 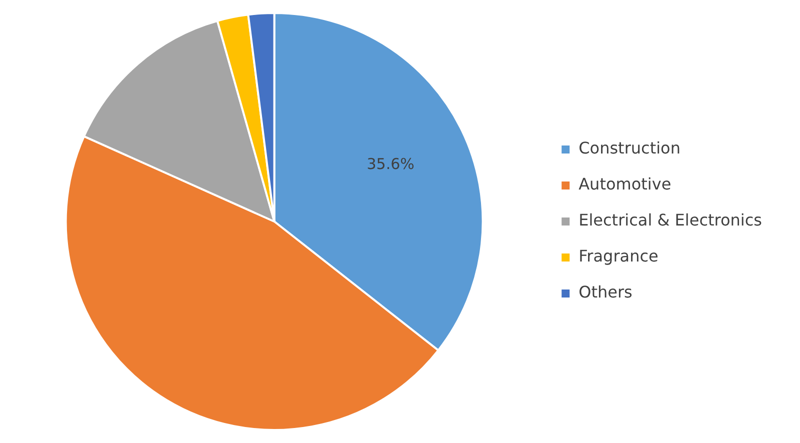 I want to click on legend-label: Fragrance, so click(x=618, y=256).